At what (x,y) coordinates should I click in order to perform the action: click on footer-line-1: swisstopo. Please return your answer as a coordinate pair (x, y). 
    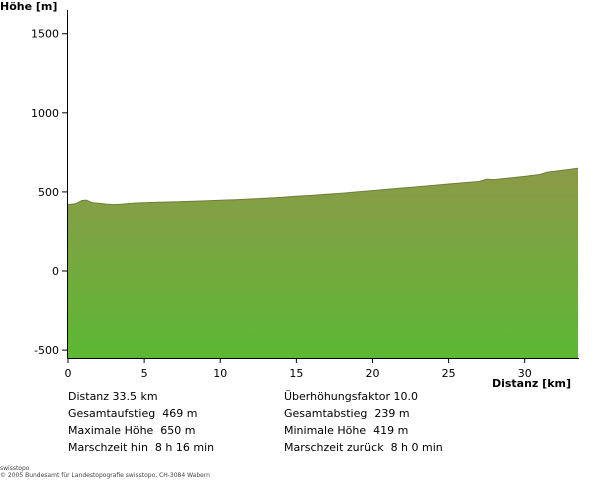
    Looking at the image, I should click on (15, 468).